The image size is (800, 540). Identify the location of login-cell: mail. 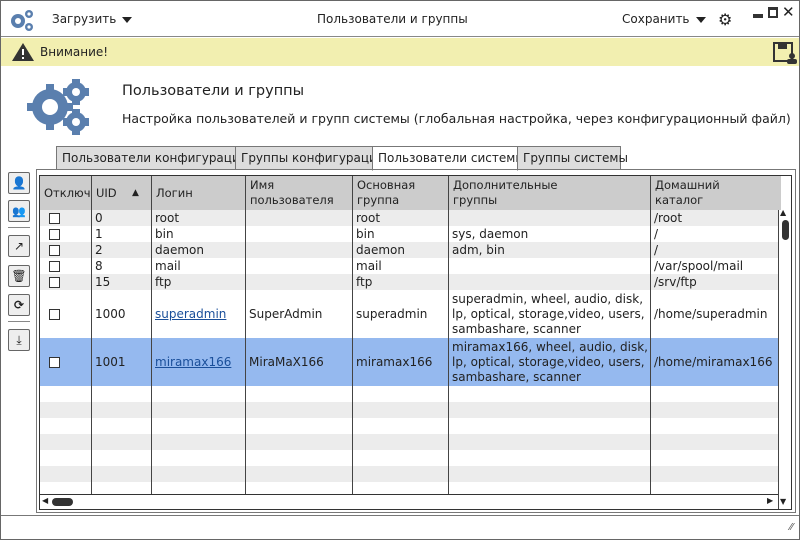
(168, 265).